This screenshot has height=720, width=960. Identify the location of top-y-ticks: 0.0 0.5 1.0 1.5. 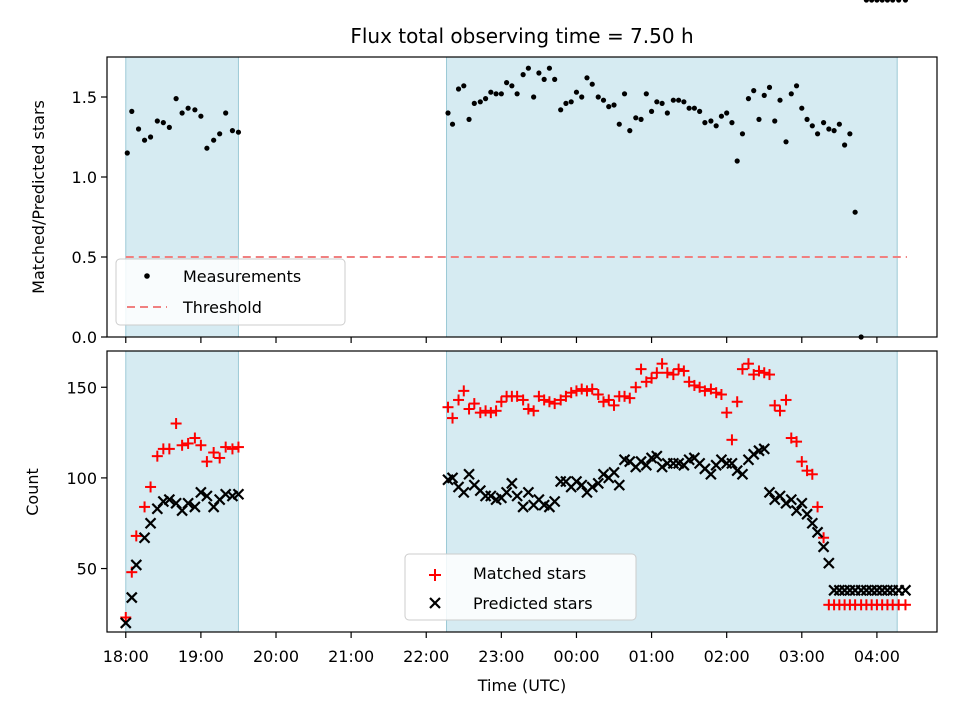
(89, 217).